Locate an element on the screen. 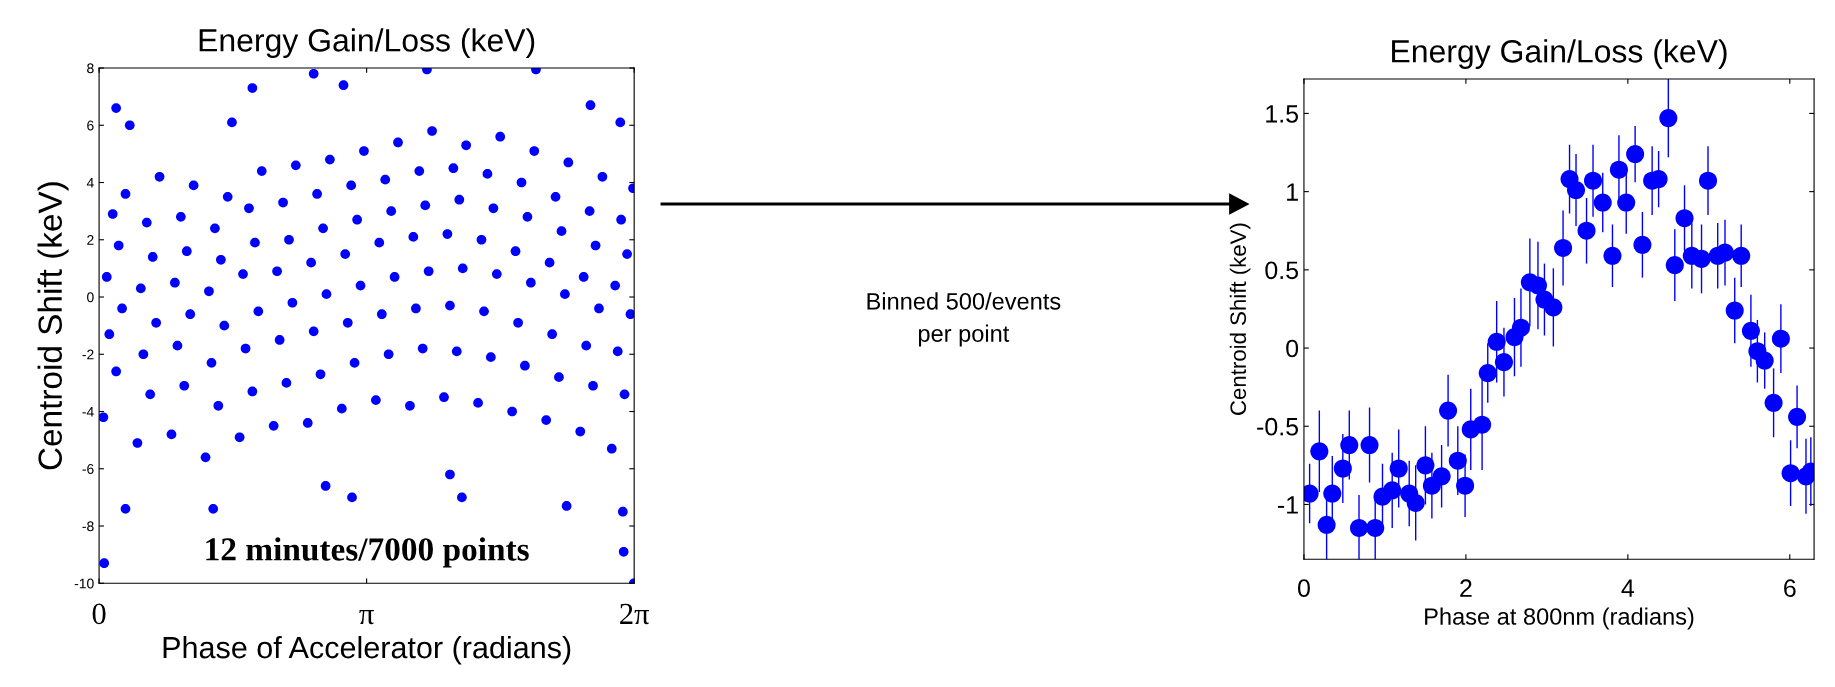 This screenshot has width=1835, height=687. y-tick-label: -2 is located at coordinates (88, 354).